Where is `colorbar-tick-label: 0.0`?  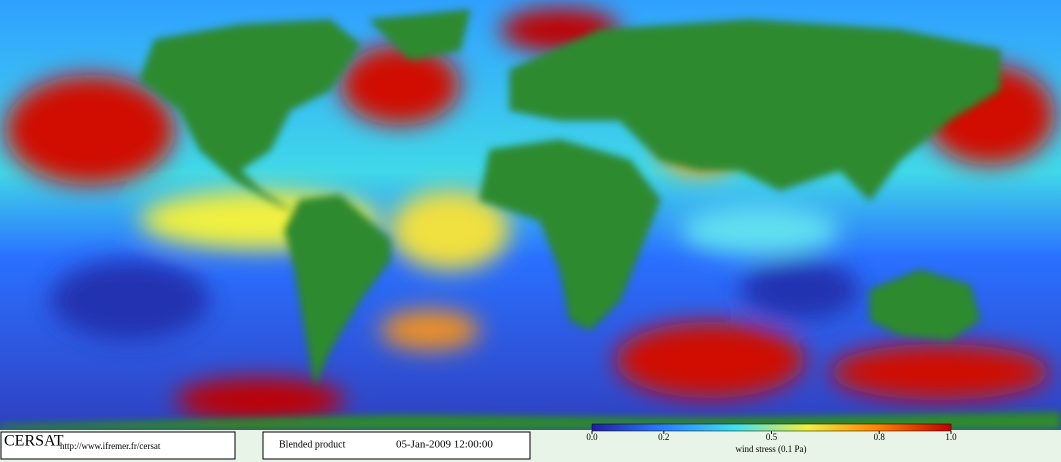
colorbar-tick-label: 0.0 is located at coordinates (592, 437).